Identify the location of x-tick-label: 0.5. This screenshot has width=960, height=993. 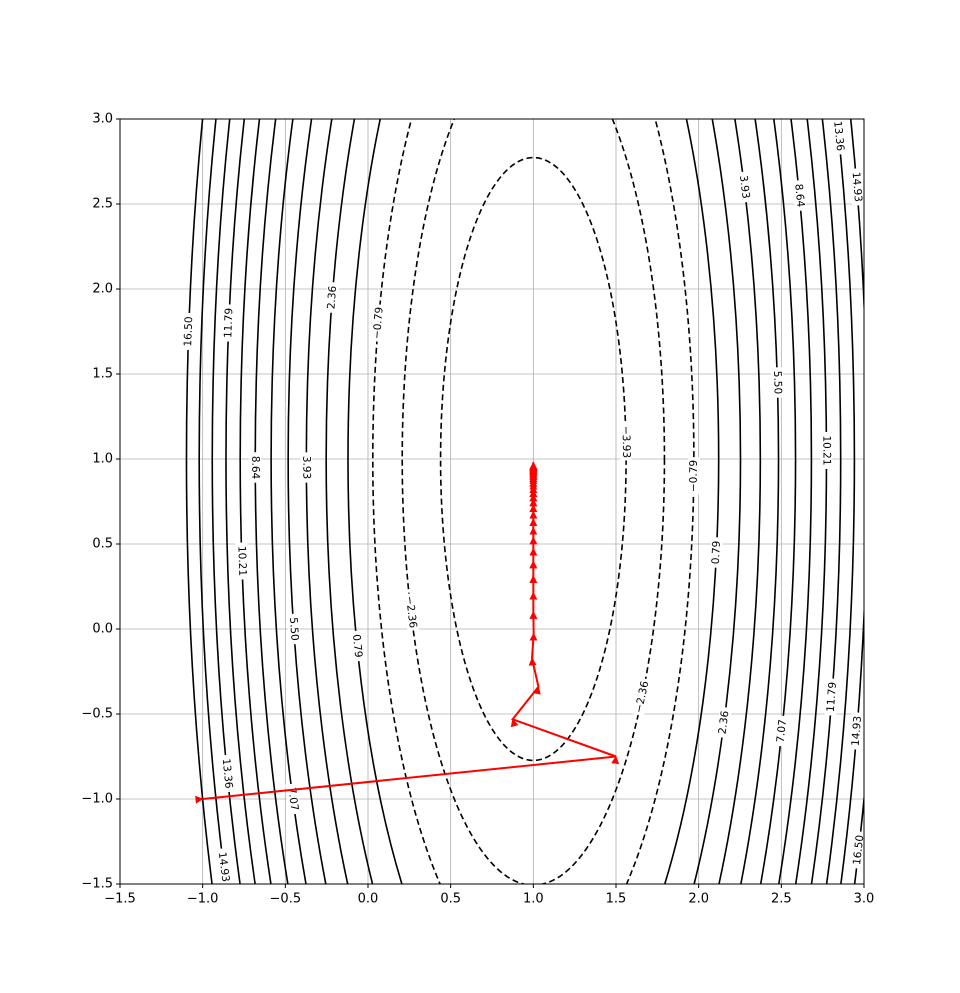
(450, 899).